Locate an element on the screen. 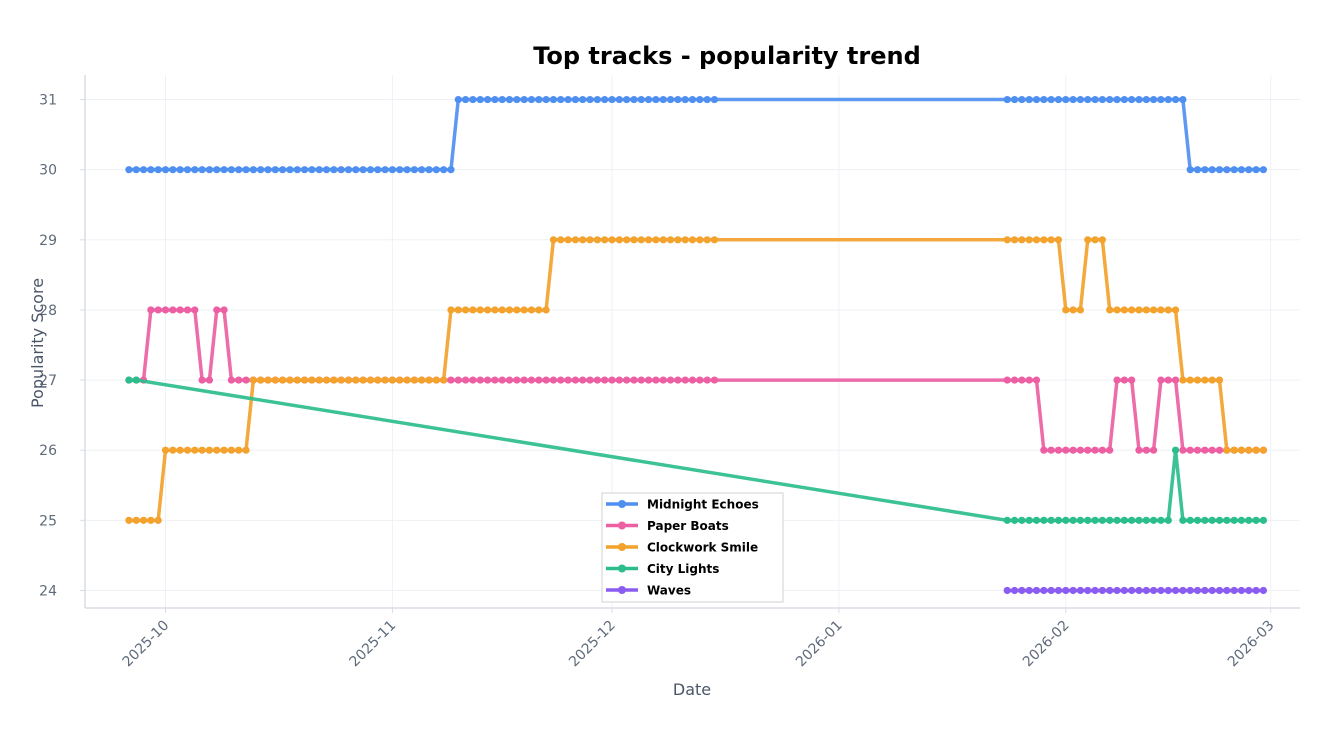 This screenshot has width=1330, height=730. y-tick-label: 26 is located at coordinates (48, 451).